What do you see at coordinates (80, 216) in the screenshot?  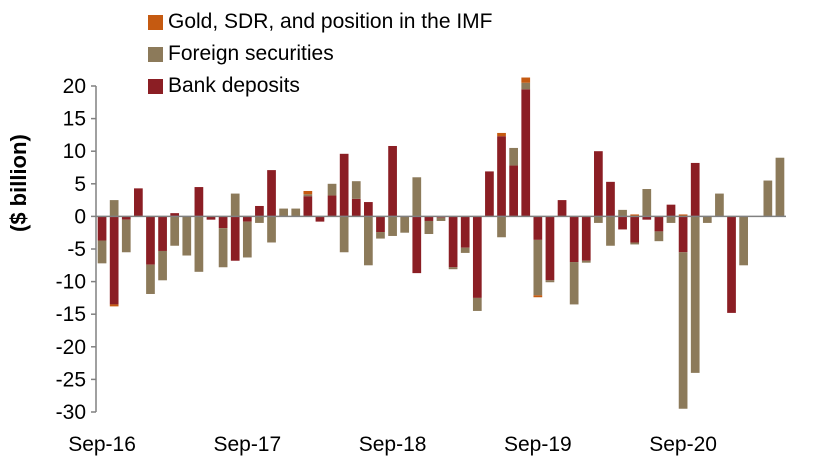 I see `y-tick-label: 0` at bounding box center [80, 216].